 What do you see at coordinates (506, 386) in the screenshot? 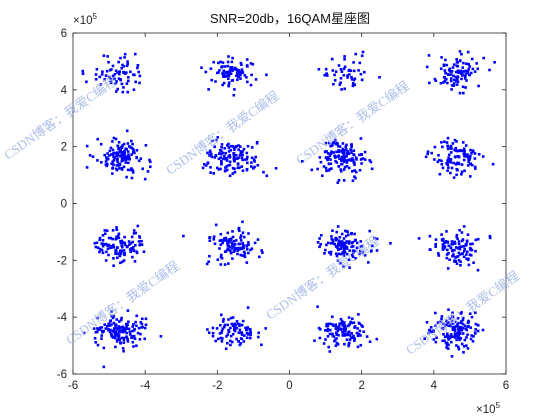
I see `x-tick-label: 6` at bounding box center [506, 386].